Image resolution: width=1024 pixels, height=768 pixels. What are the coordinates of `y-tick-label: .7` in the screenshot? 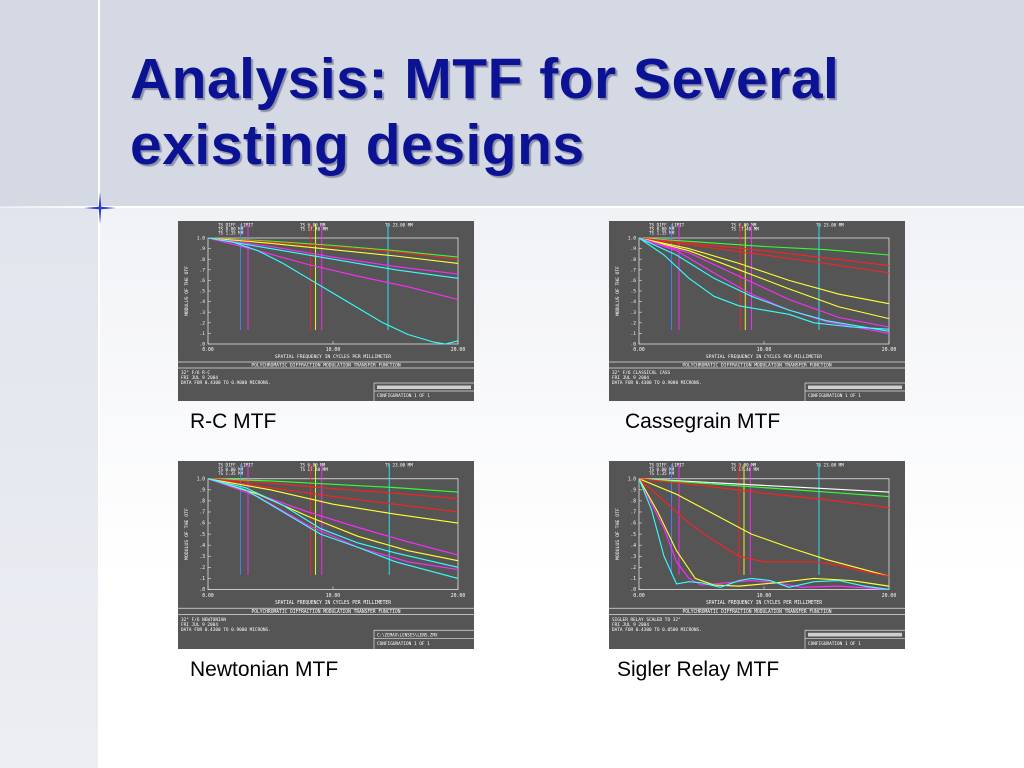 It's located at (633, 513).